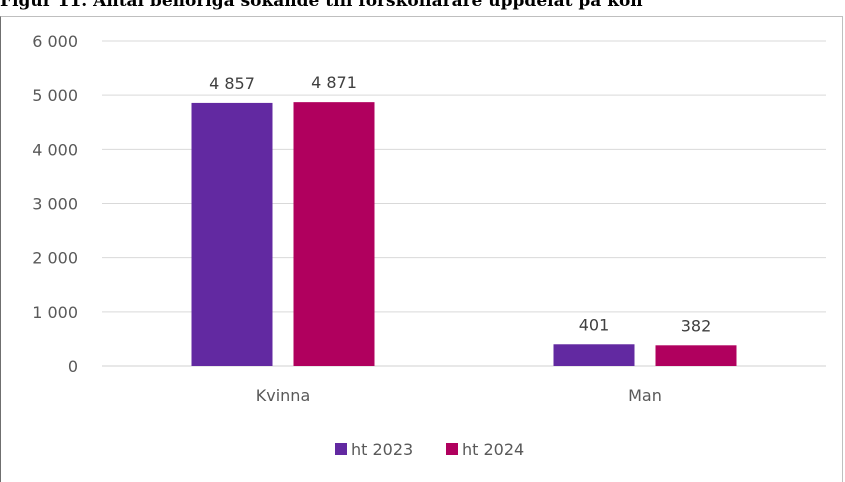 The image size is (845, 482). I want to click on y-tick-label: 5 000, so click(55, 95).